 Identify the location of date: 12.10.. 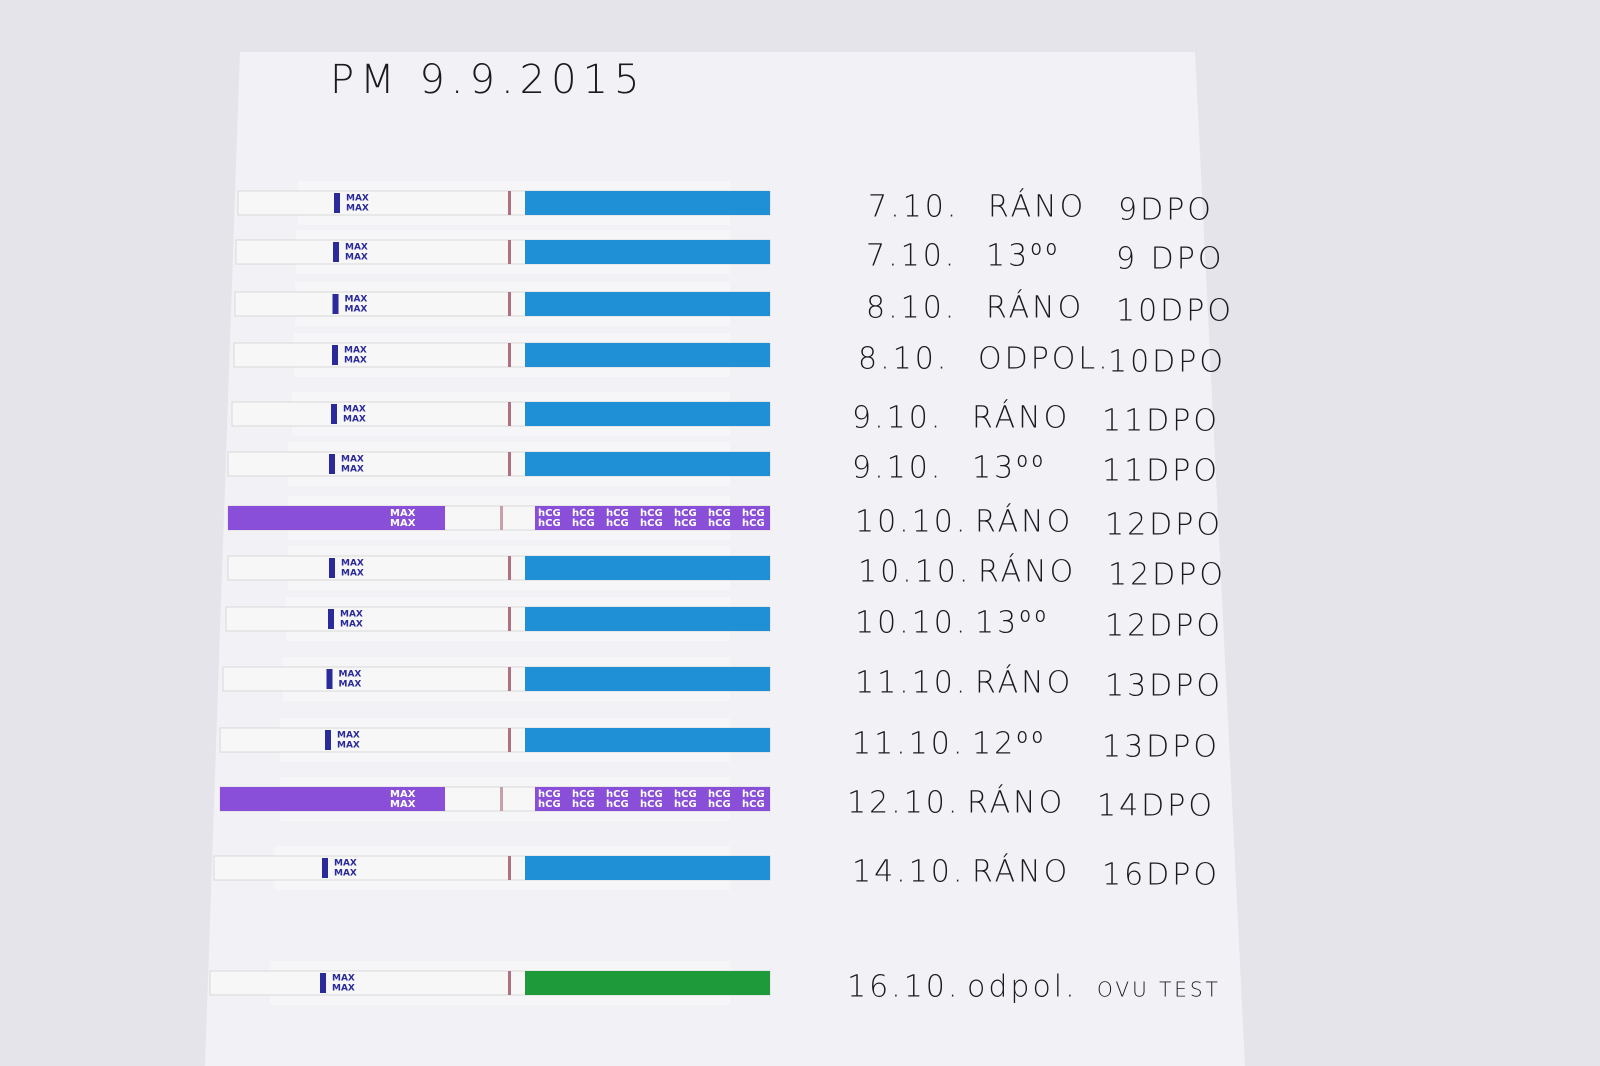
(903, 803).